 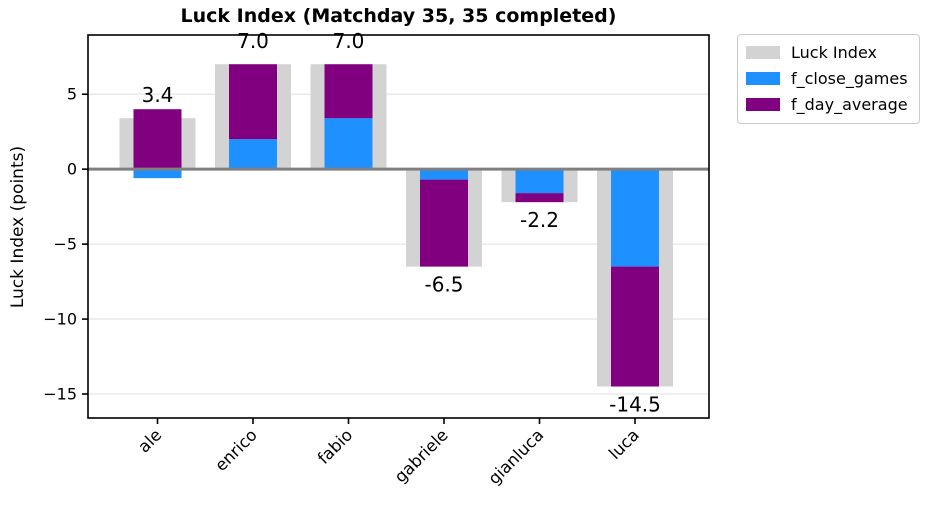 I want to click on f_day_average-bar-gabriele, so click(x=444, y=223).